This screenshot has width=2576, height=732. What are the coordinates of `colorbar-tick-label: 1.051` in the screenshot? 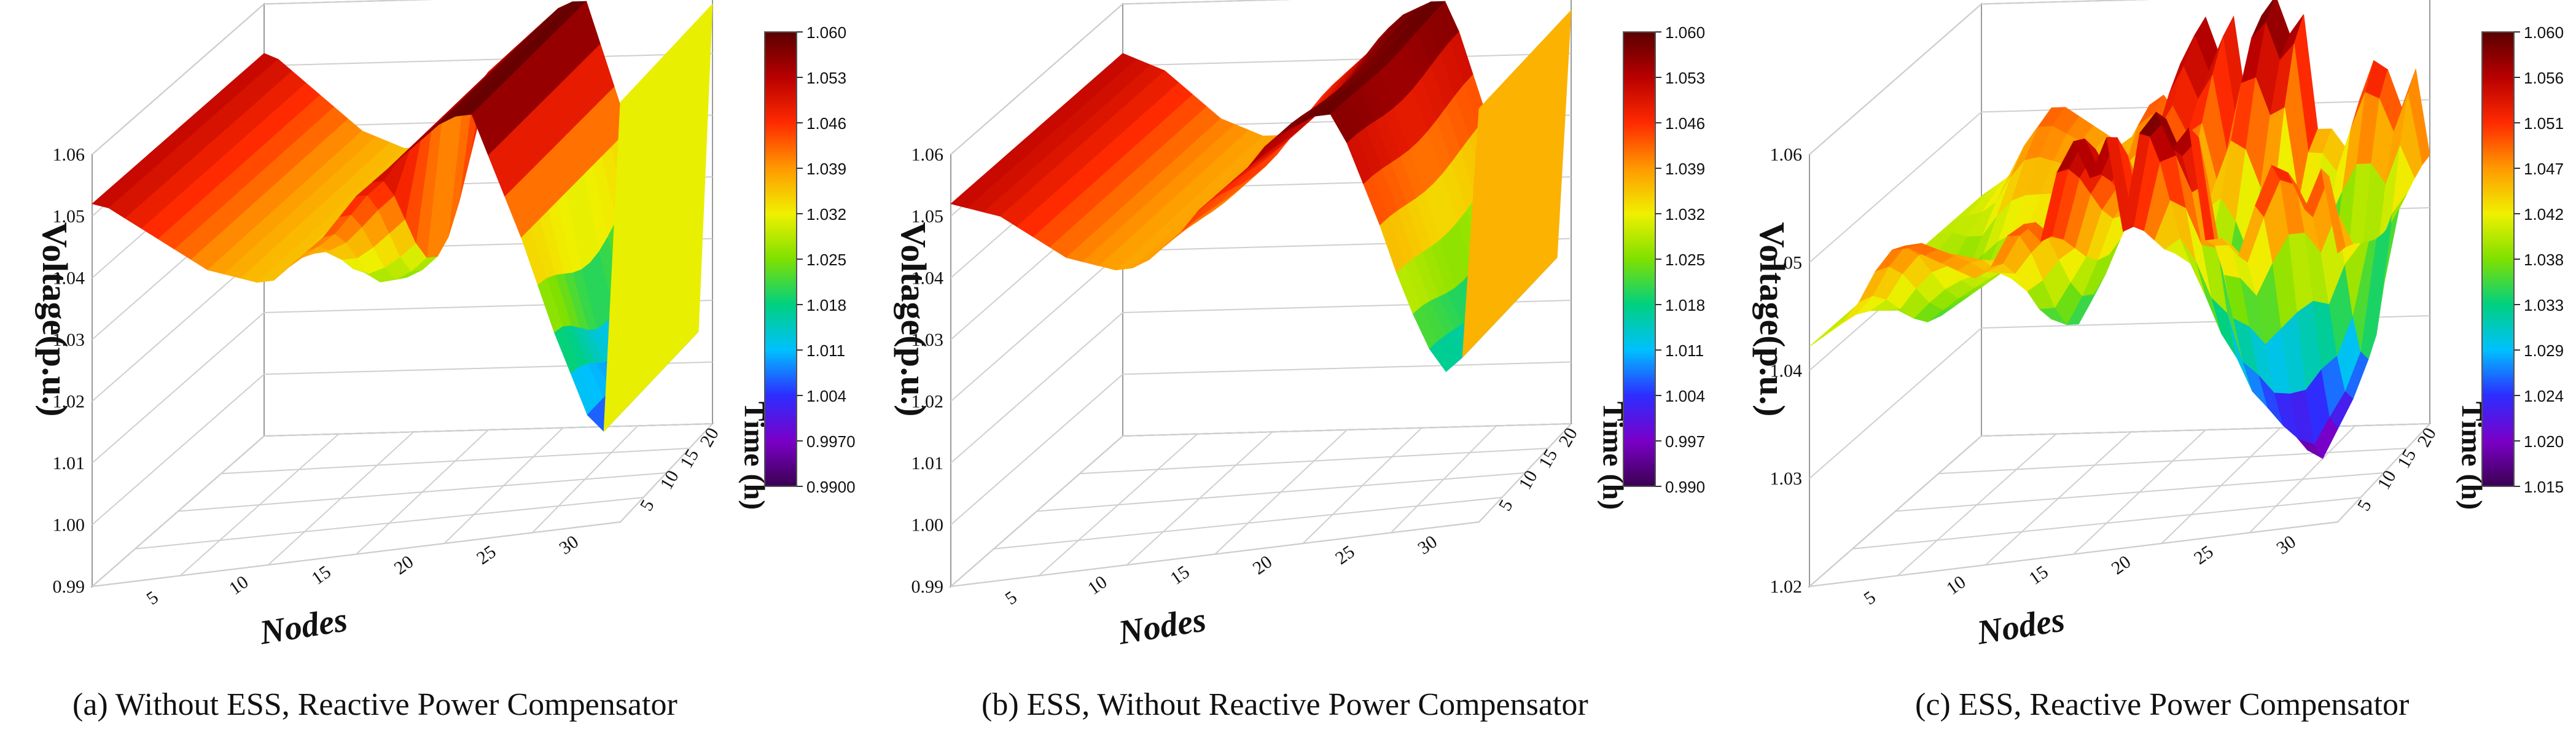 It's located at (2544, 123).